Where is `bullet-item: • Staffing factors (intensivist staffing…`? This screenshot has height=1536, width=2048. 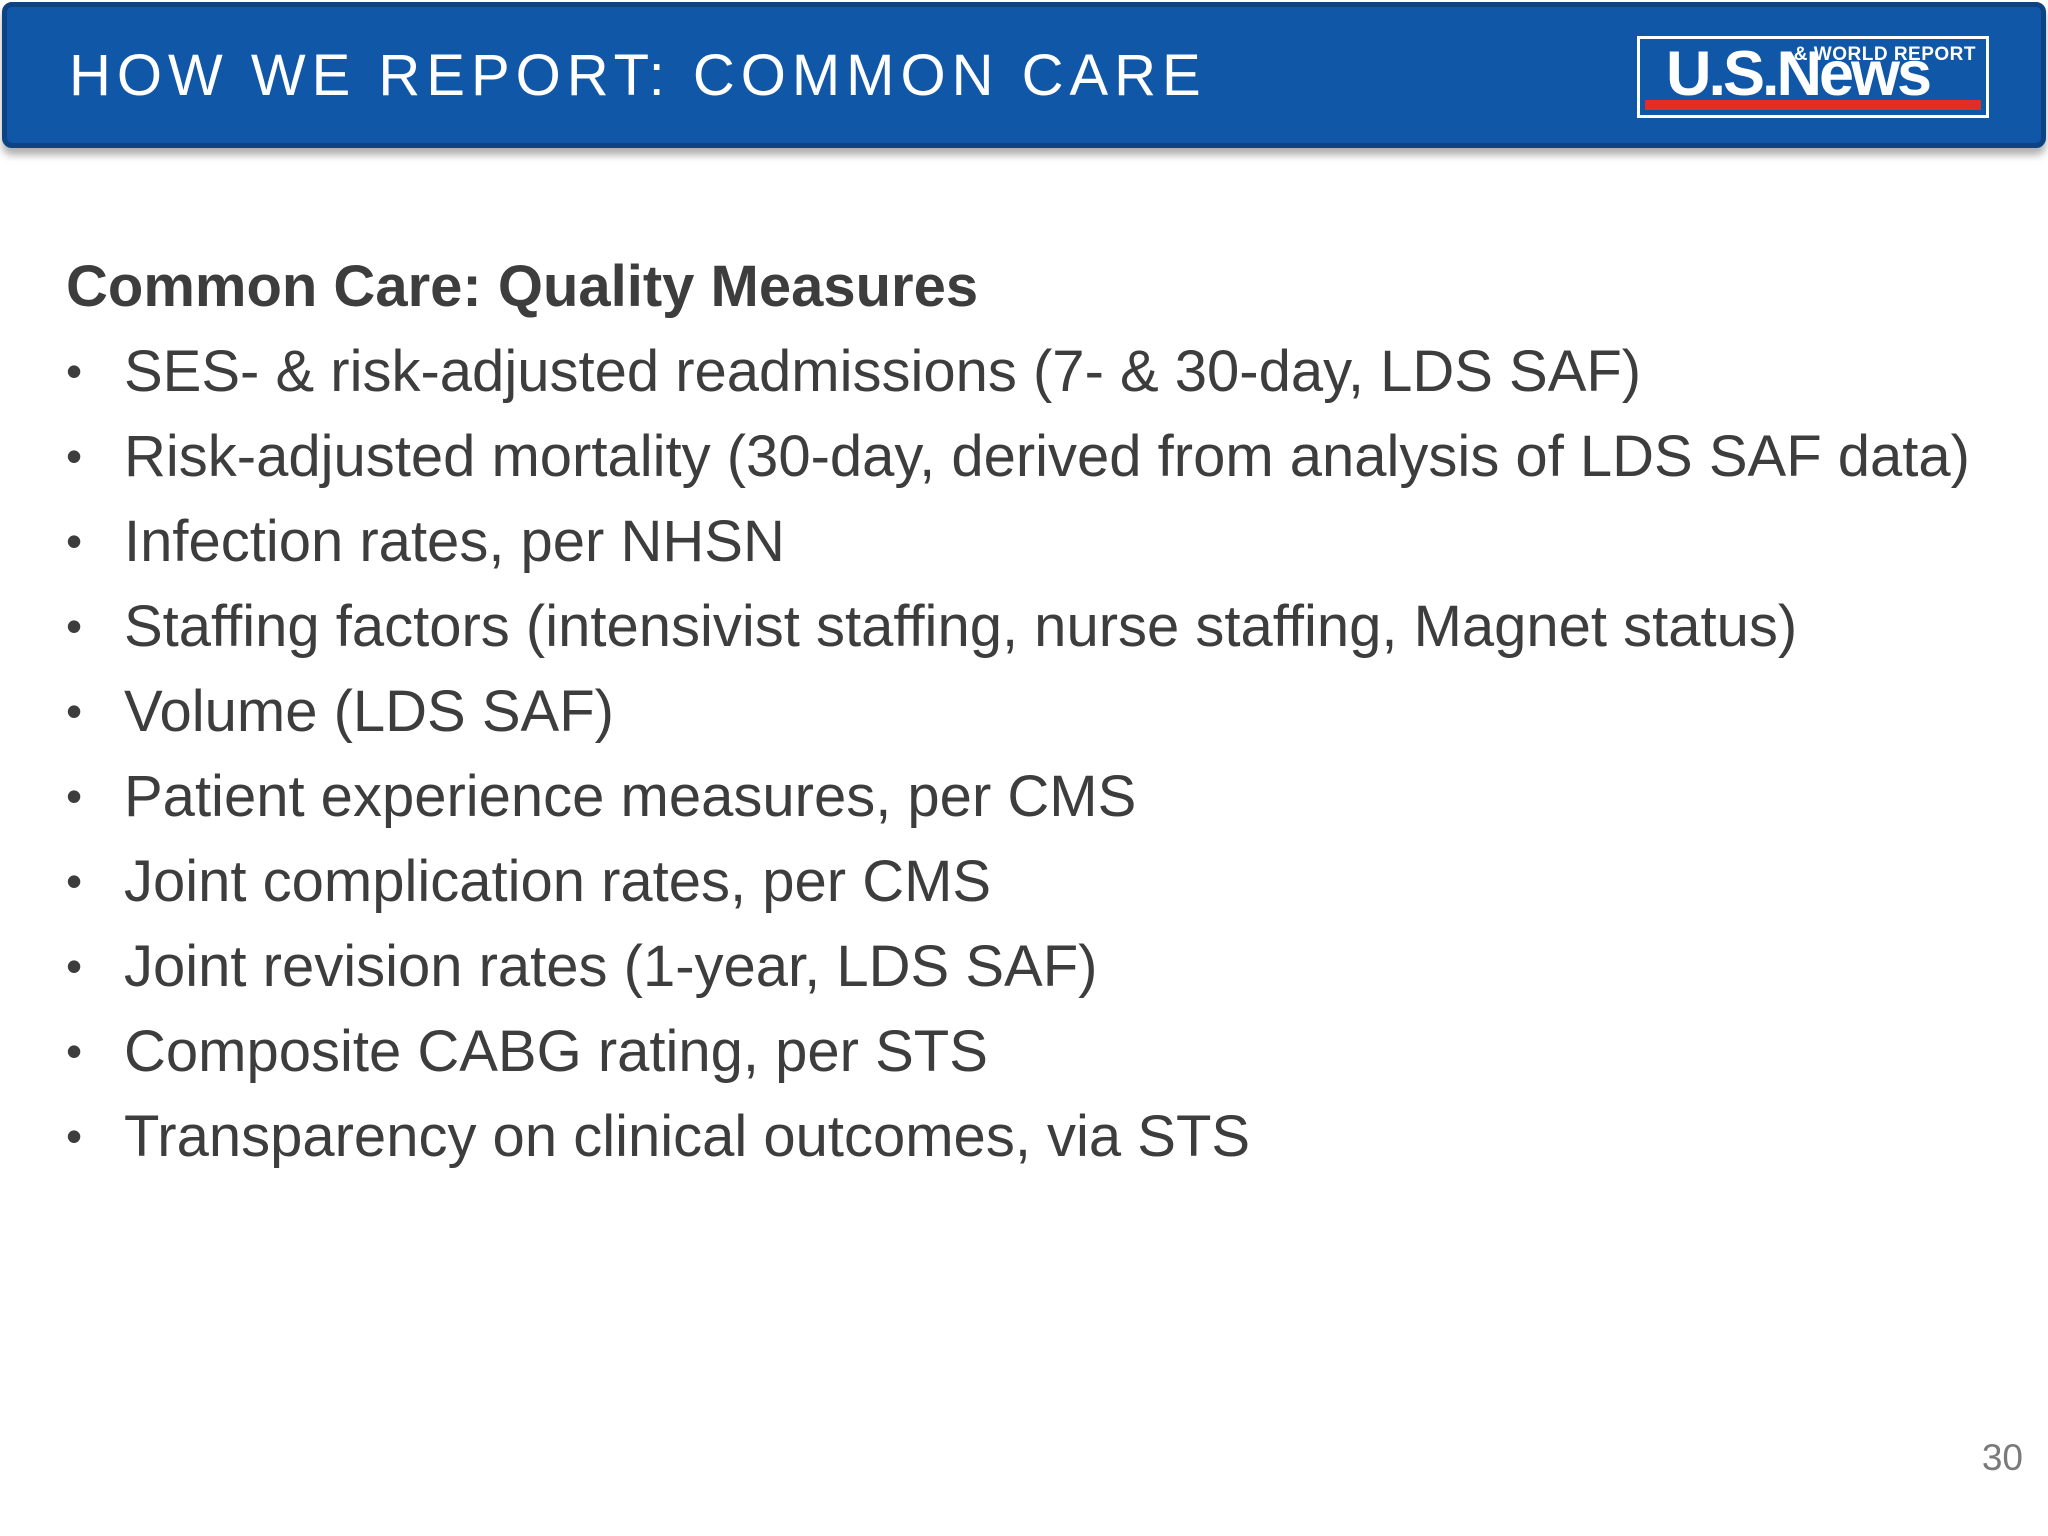 bullet-item: • Staffing factors (intensivist staffing… is located at coordinates (1037, 626).